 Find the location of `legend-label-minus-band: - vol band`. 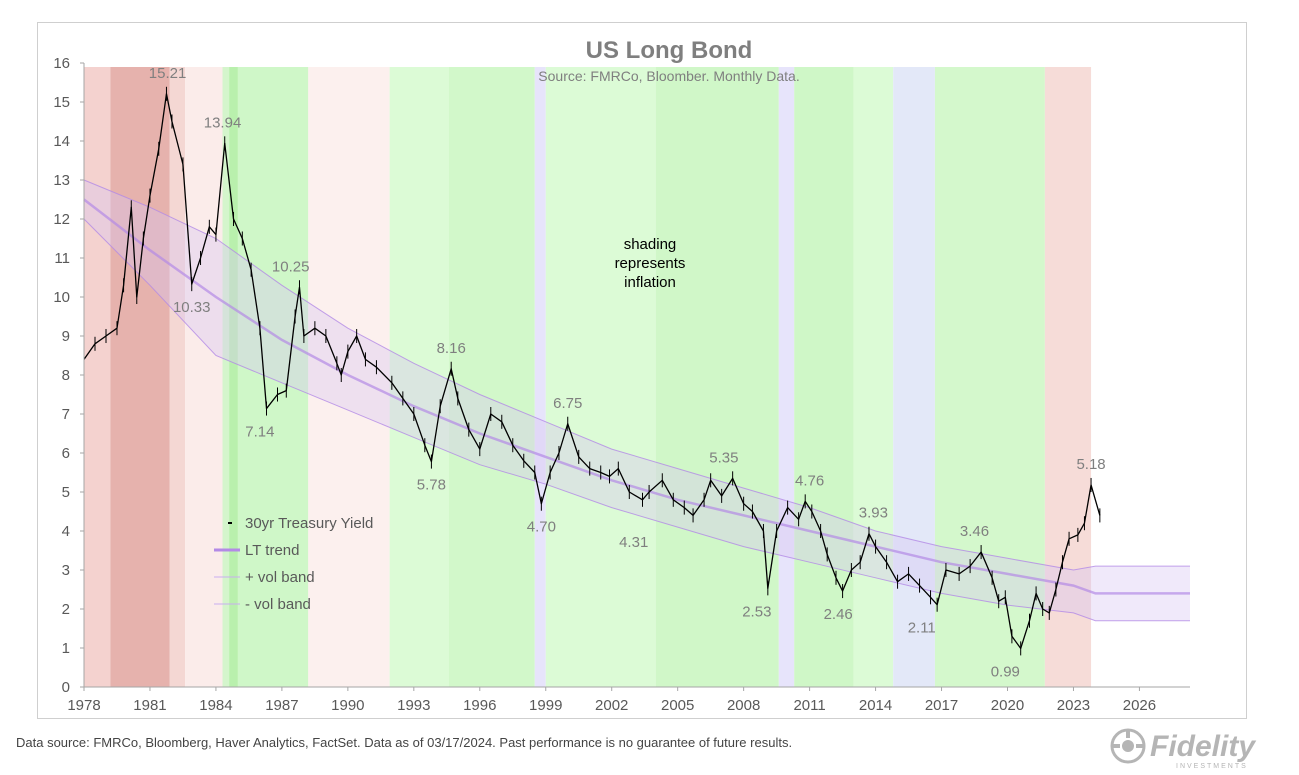

legend-label-minus-band: - vol band is located at coordinates (278, 604).